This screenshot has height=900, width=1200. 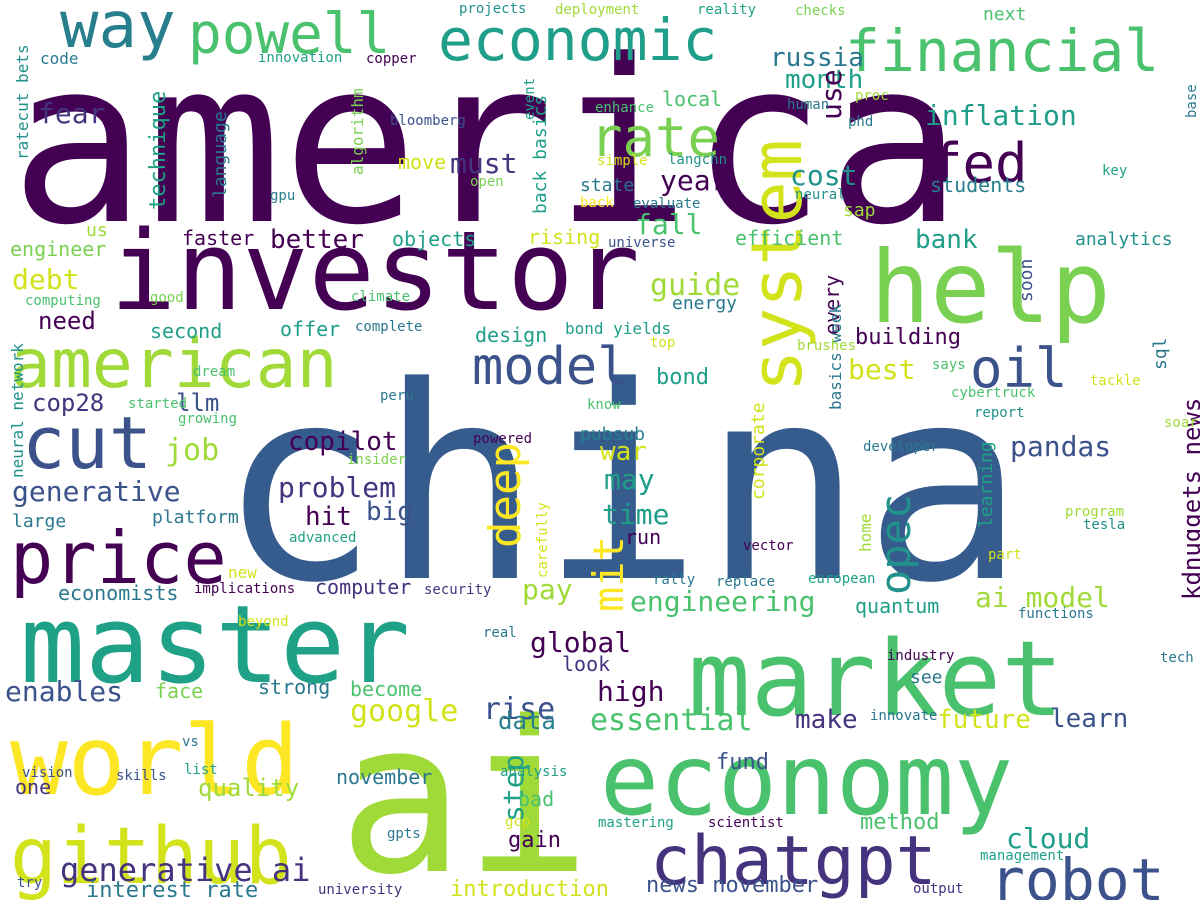 I want to click on word-vs: vs, so click(x=190, y=741).